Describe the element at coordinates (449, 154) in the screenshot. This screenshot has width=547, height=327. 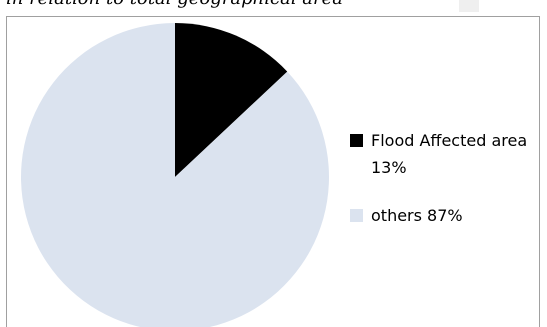
I see `legend-label-flood-affected: Flood Affected area 13%` at that location.